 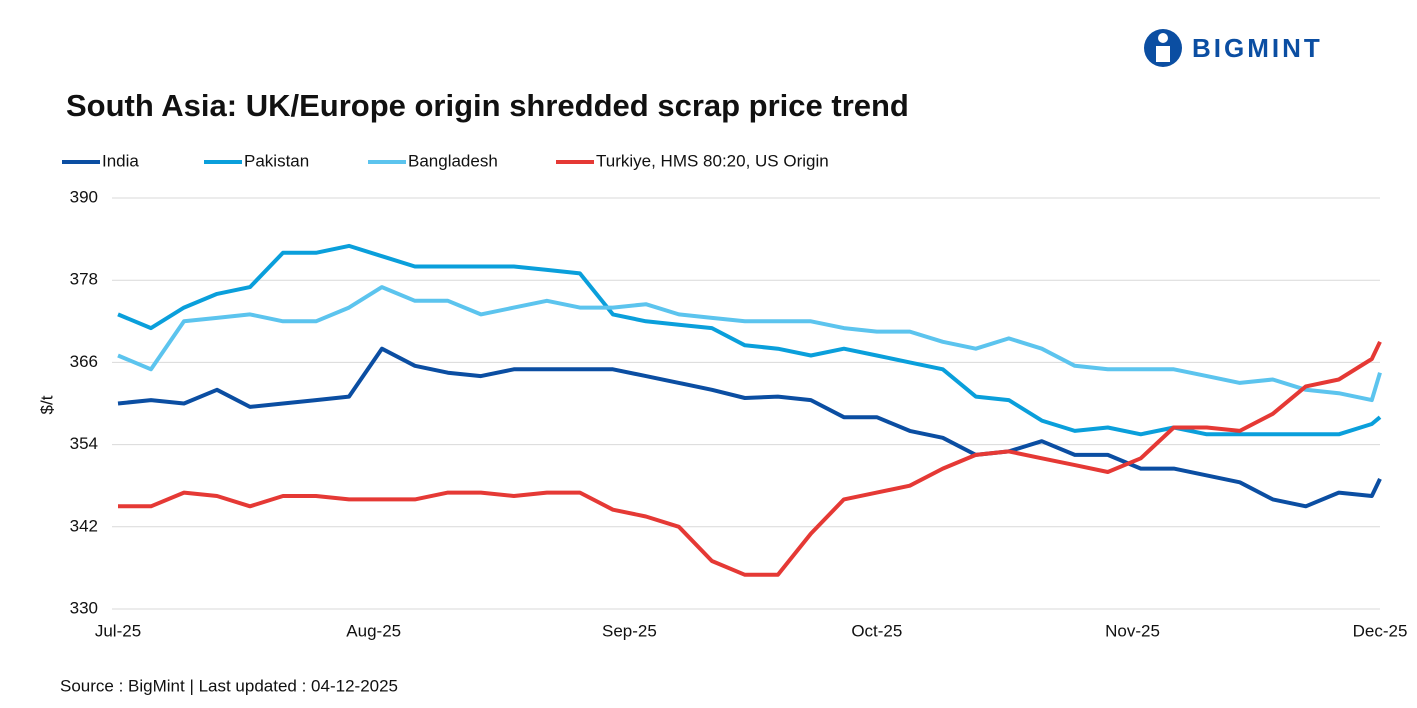 What do you see at coordinates (276, 160) in the screenshot?
I see `legend-label: Pakistan` at bounding box center [276, 160].